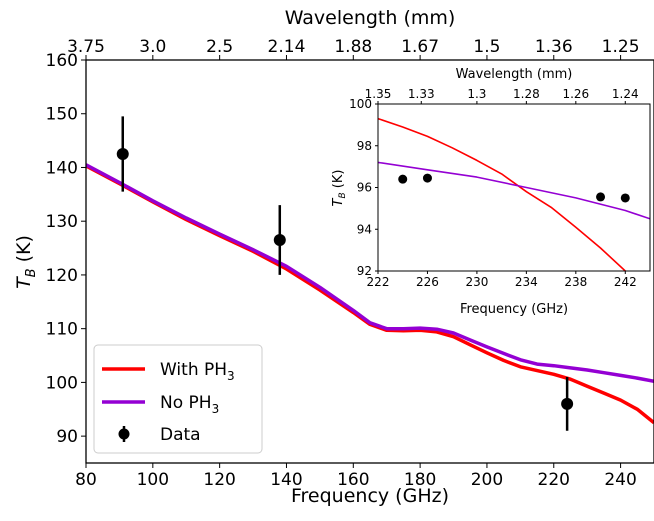  I want to click on main-x-tick-label: 80, so click(86, 480).